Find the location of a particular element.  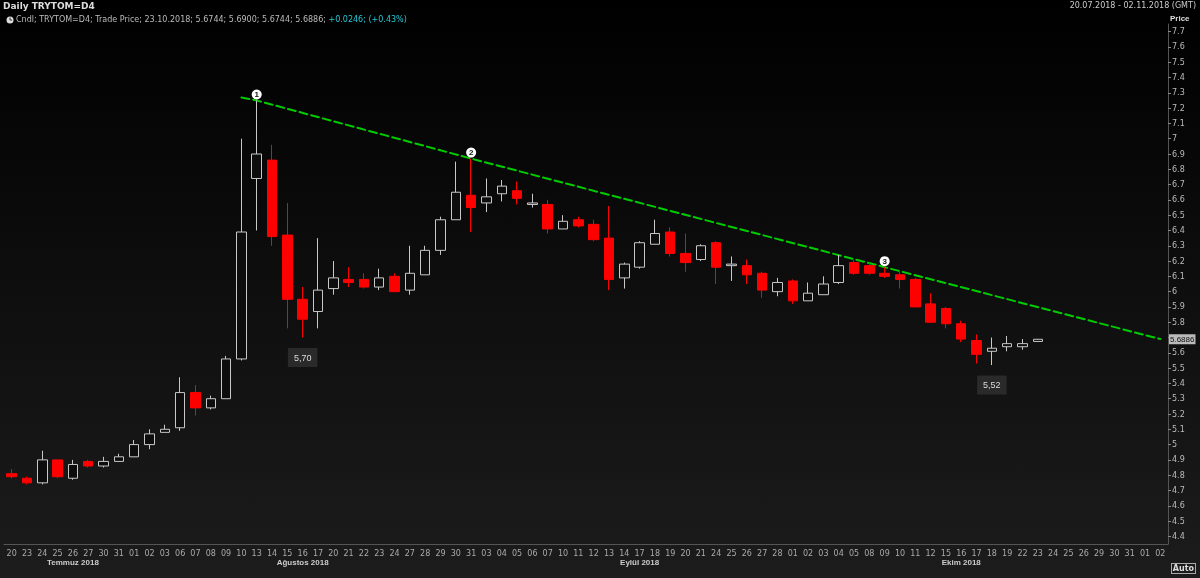

y-tick-label: 7.3 is located at coordinates (1178, 93).